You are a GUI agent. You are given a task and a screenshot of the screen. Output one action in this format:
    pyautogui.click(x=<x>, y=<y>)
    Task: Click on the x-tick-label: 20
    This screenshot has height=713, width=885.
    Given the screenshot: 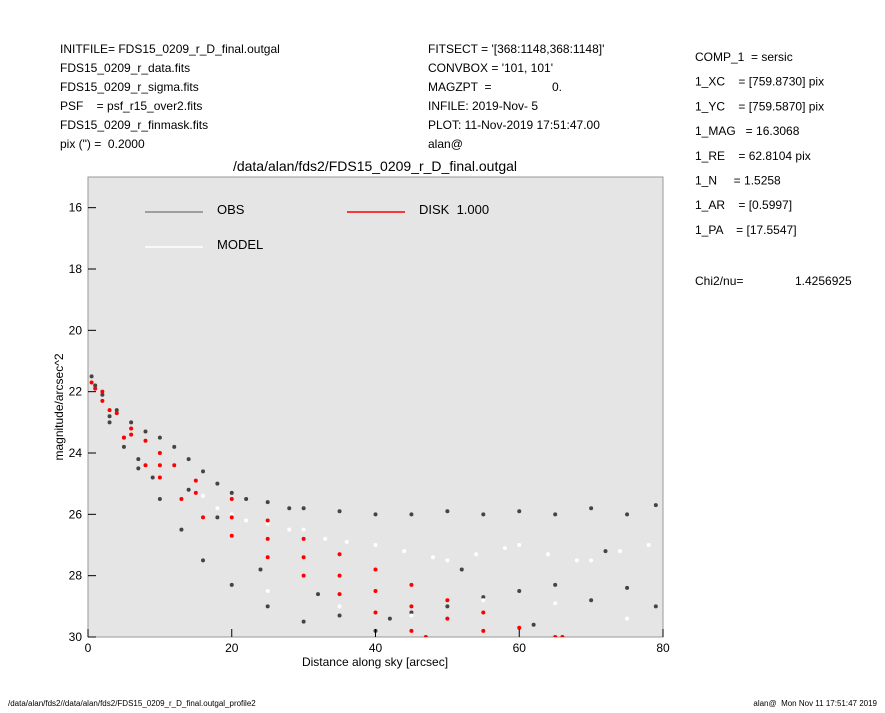 What is the action you would take?
    pyautogui.click(x=232, y=648)
    